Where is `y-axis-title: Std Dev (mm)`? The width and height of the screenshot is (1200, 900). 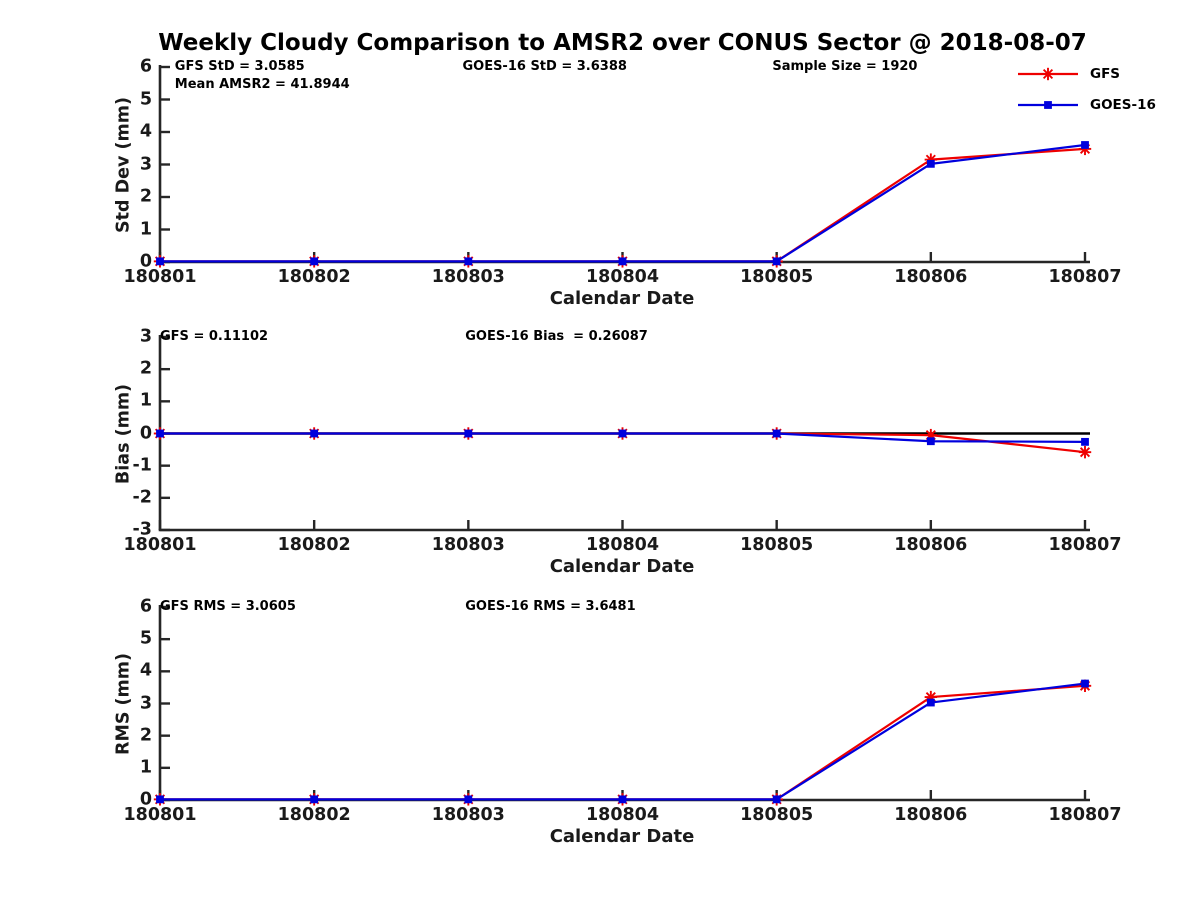 y-axis-title: Std Dev (mm) is located at coordinates (123, 164).